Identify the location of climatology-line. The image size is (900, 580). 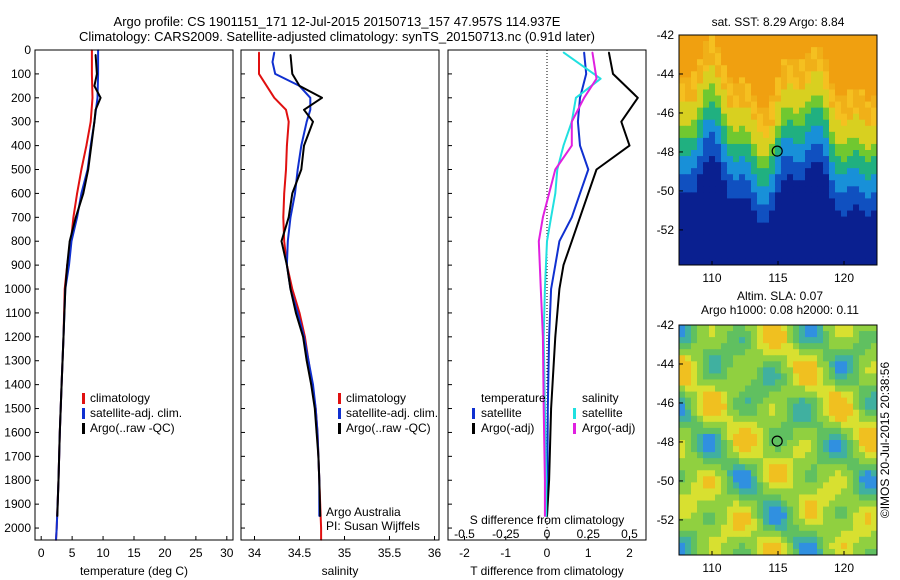
(74, 295).